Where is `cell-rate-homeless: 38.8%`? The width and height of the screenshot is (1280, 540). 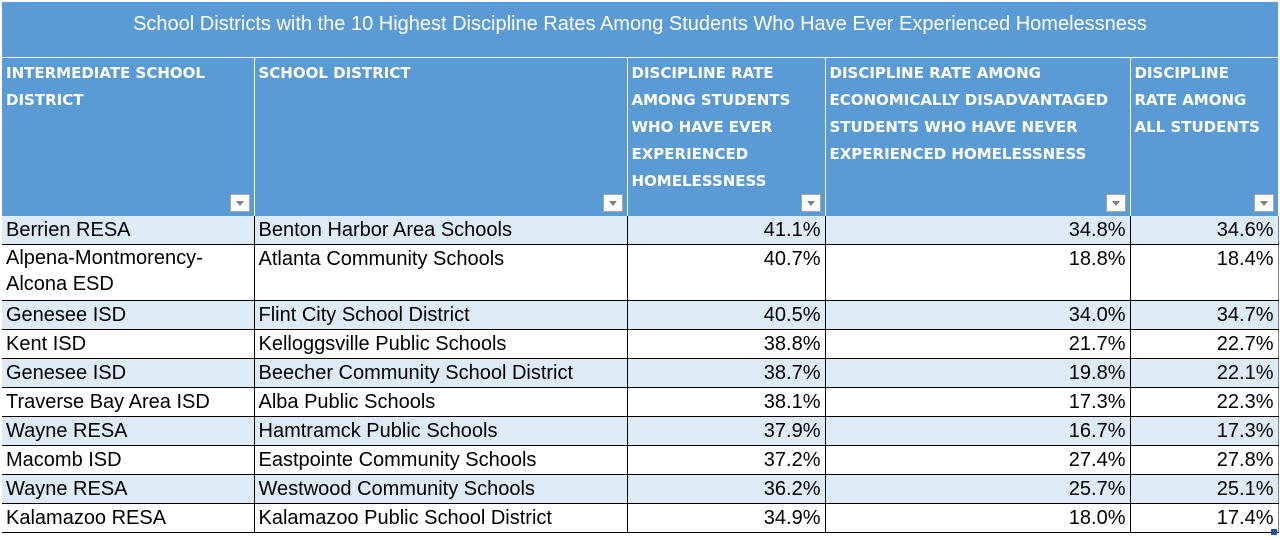
cell-rate-homeless: 38.8% is located at coordinates (726, 344).